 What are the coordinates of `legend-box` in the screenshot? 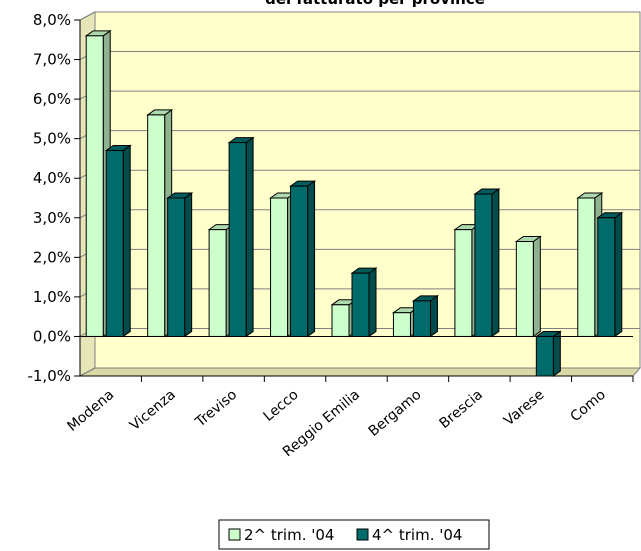 It's located at (354, 534).